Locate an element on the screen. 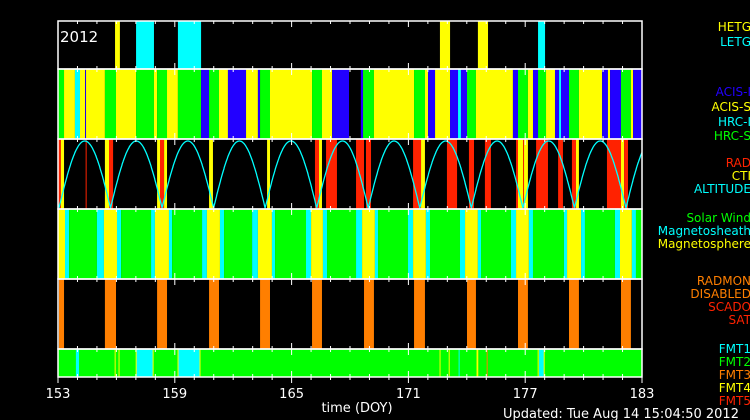  legend-acis-s: ACIS-S is located at coordinates (731, 107).